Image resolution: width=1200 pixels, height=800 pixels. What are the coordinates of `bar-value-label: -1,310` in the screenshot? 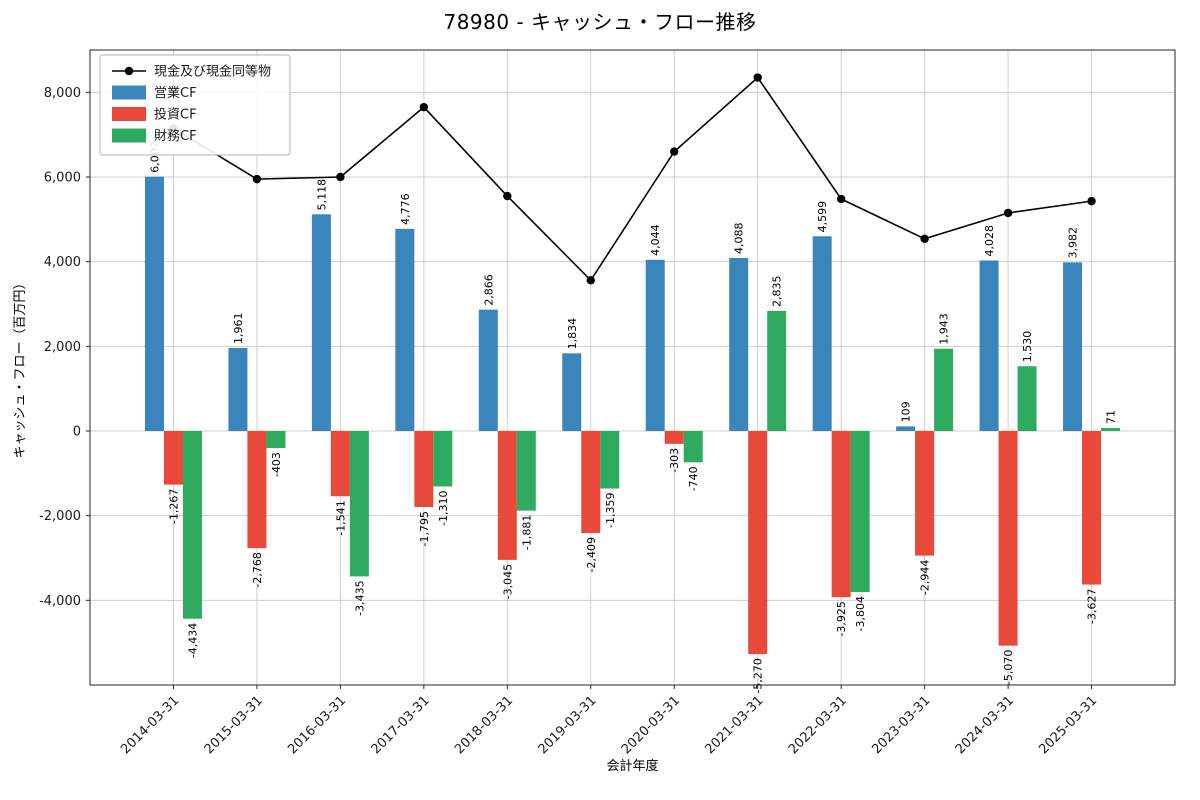 It's located at (443, 507).